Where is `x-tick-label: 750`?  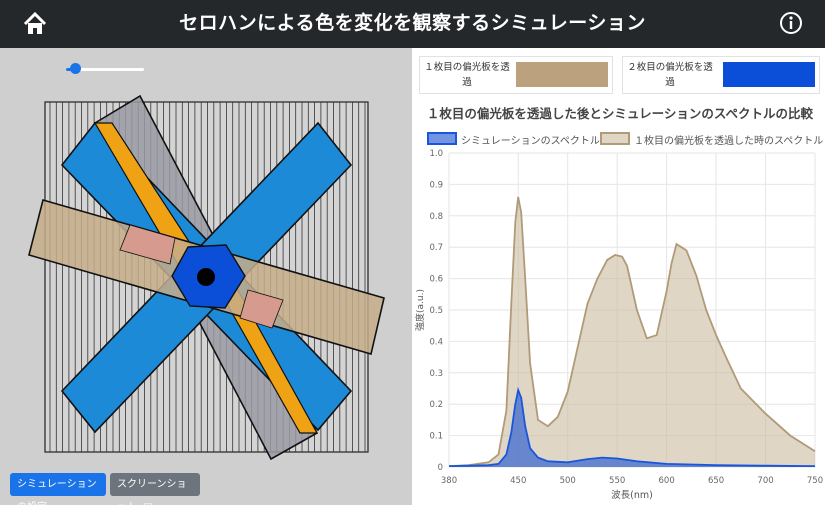 x-tick-label: 750 is located at coordinates (815, 481).